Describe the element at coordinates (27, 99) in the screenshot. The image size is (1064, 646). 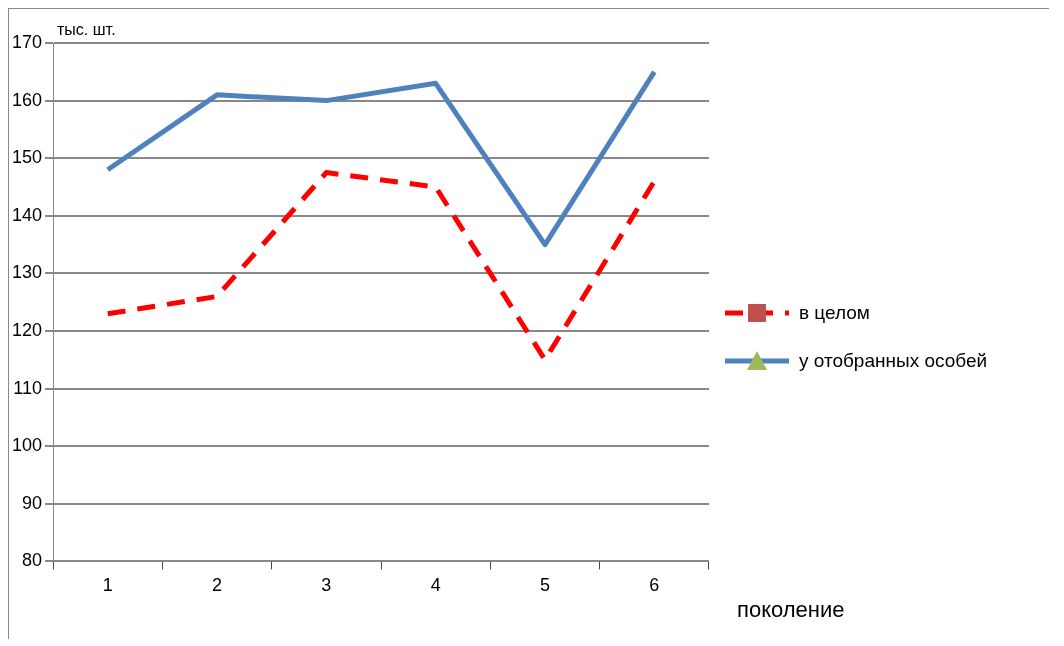
I see `y-tick-label: 160` at that location.